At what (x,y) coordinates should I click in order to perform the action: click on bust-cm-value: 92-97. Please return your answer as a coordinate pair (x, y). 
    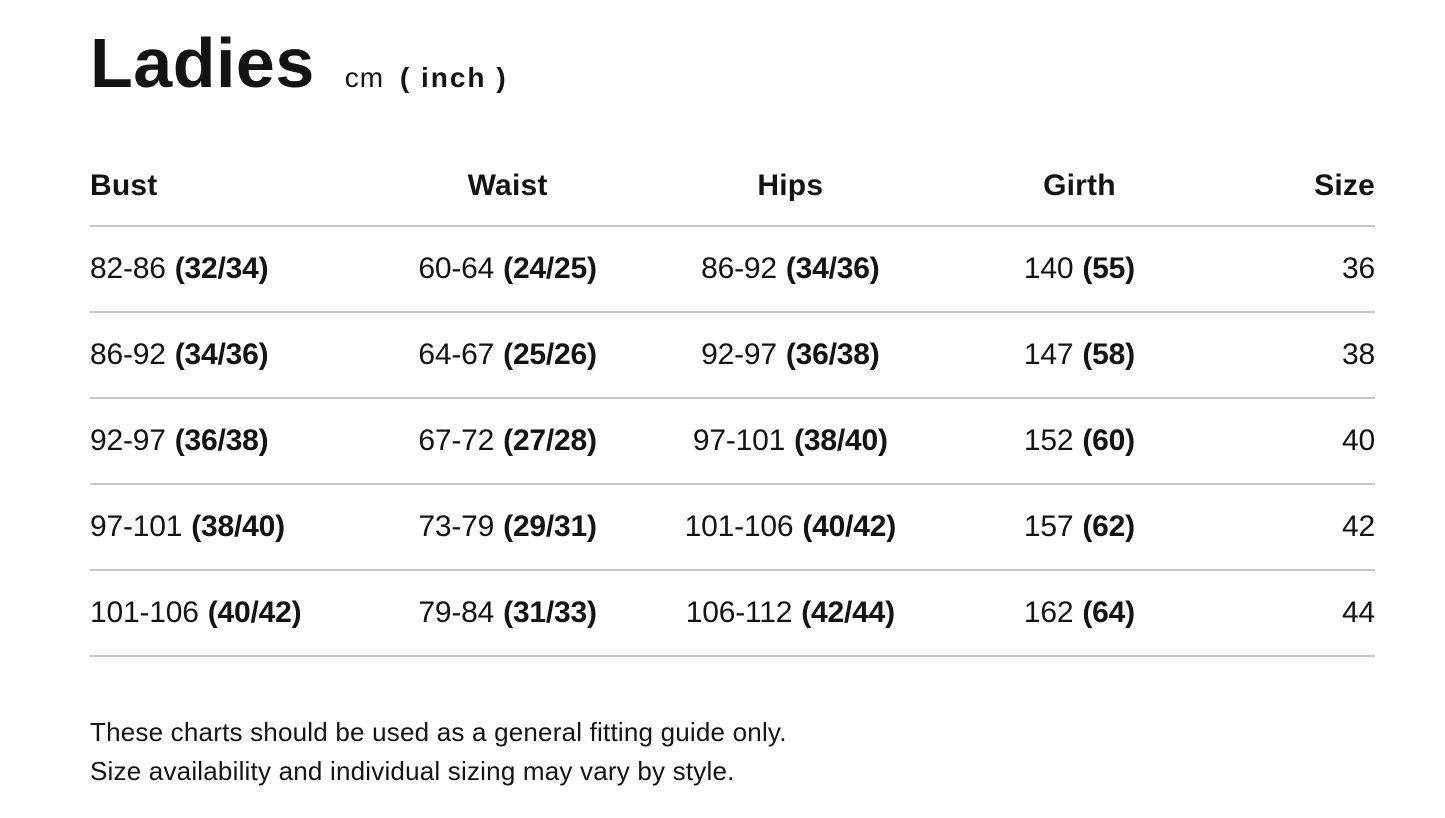
    Looking at the image, I should click on (128, 440).